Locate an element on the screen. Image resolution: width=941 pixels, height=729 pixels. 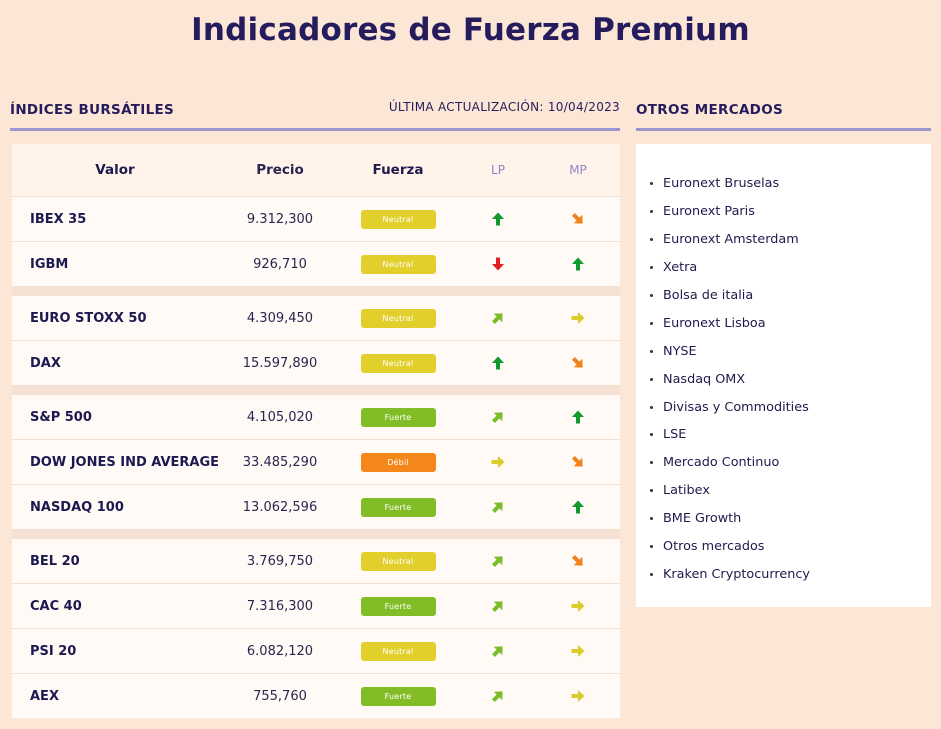
group-separator is located at coordinates (316, 291).